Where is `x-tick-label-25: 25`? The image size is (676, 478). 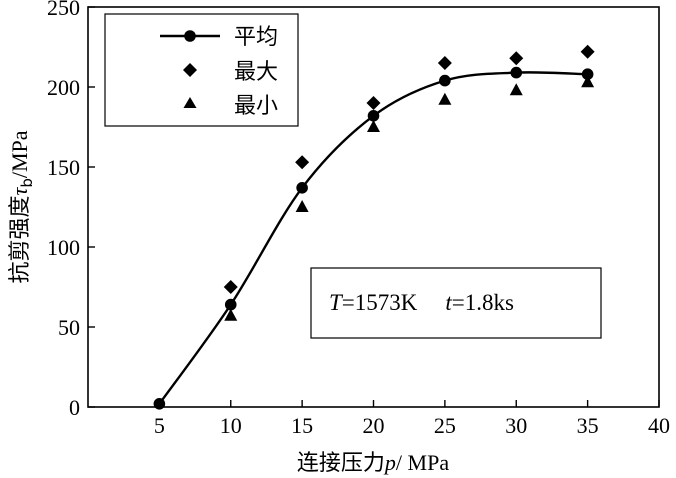 x-tick-label-25: 25 is located at coordinates (445, 425).